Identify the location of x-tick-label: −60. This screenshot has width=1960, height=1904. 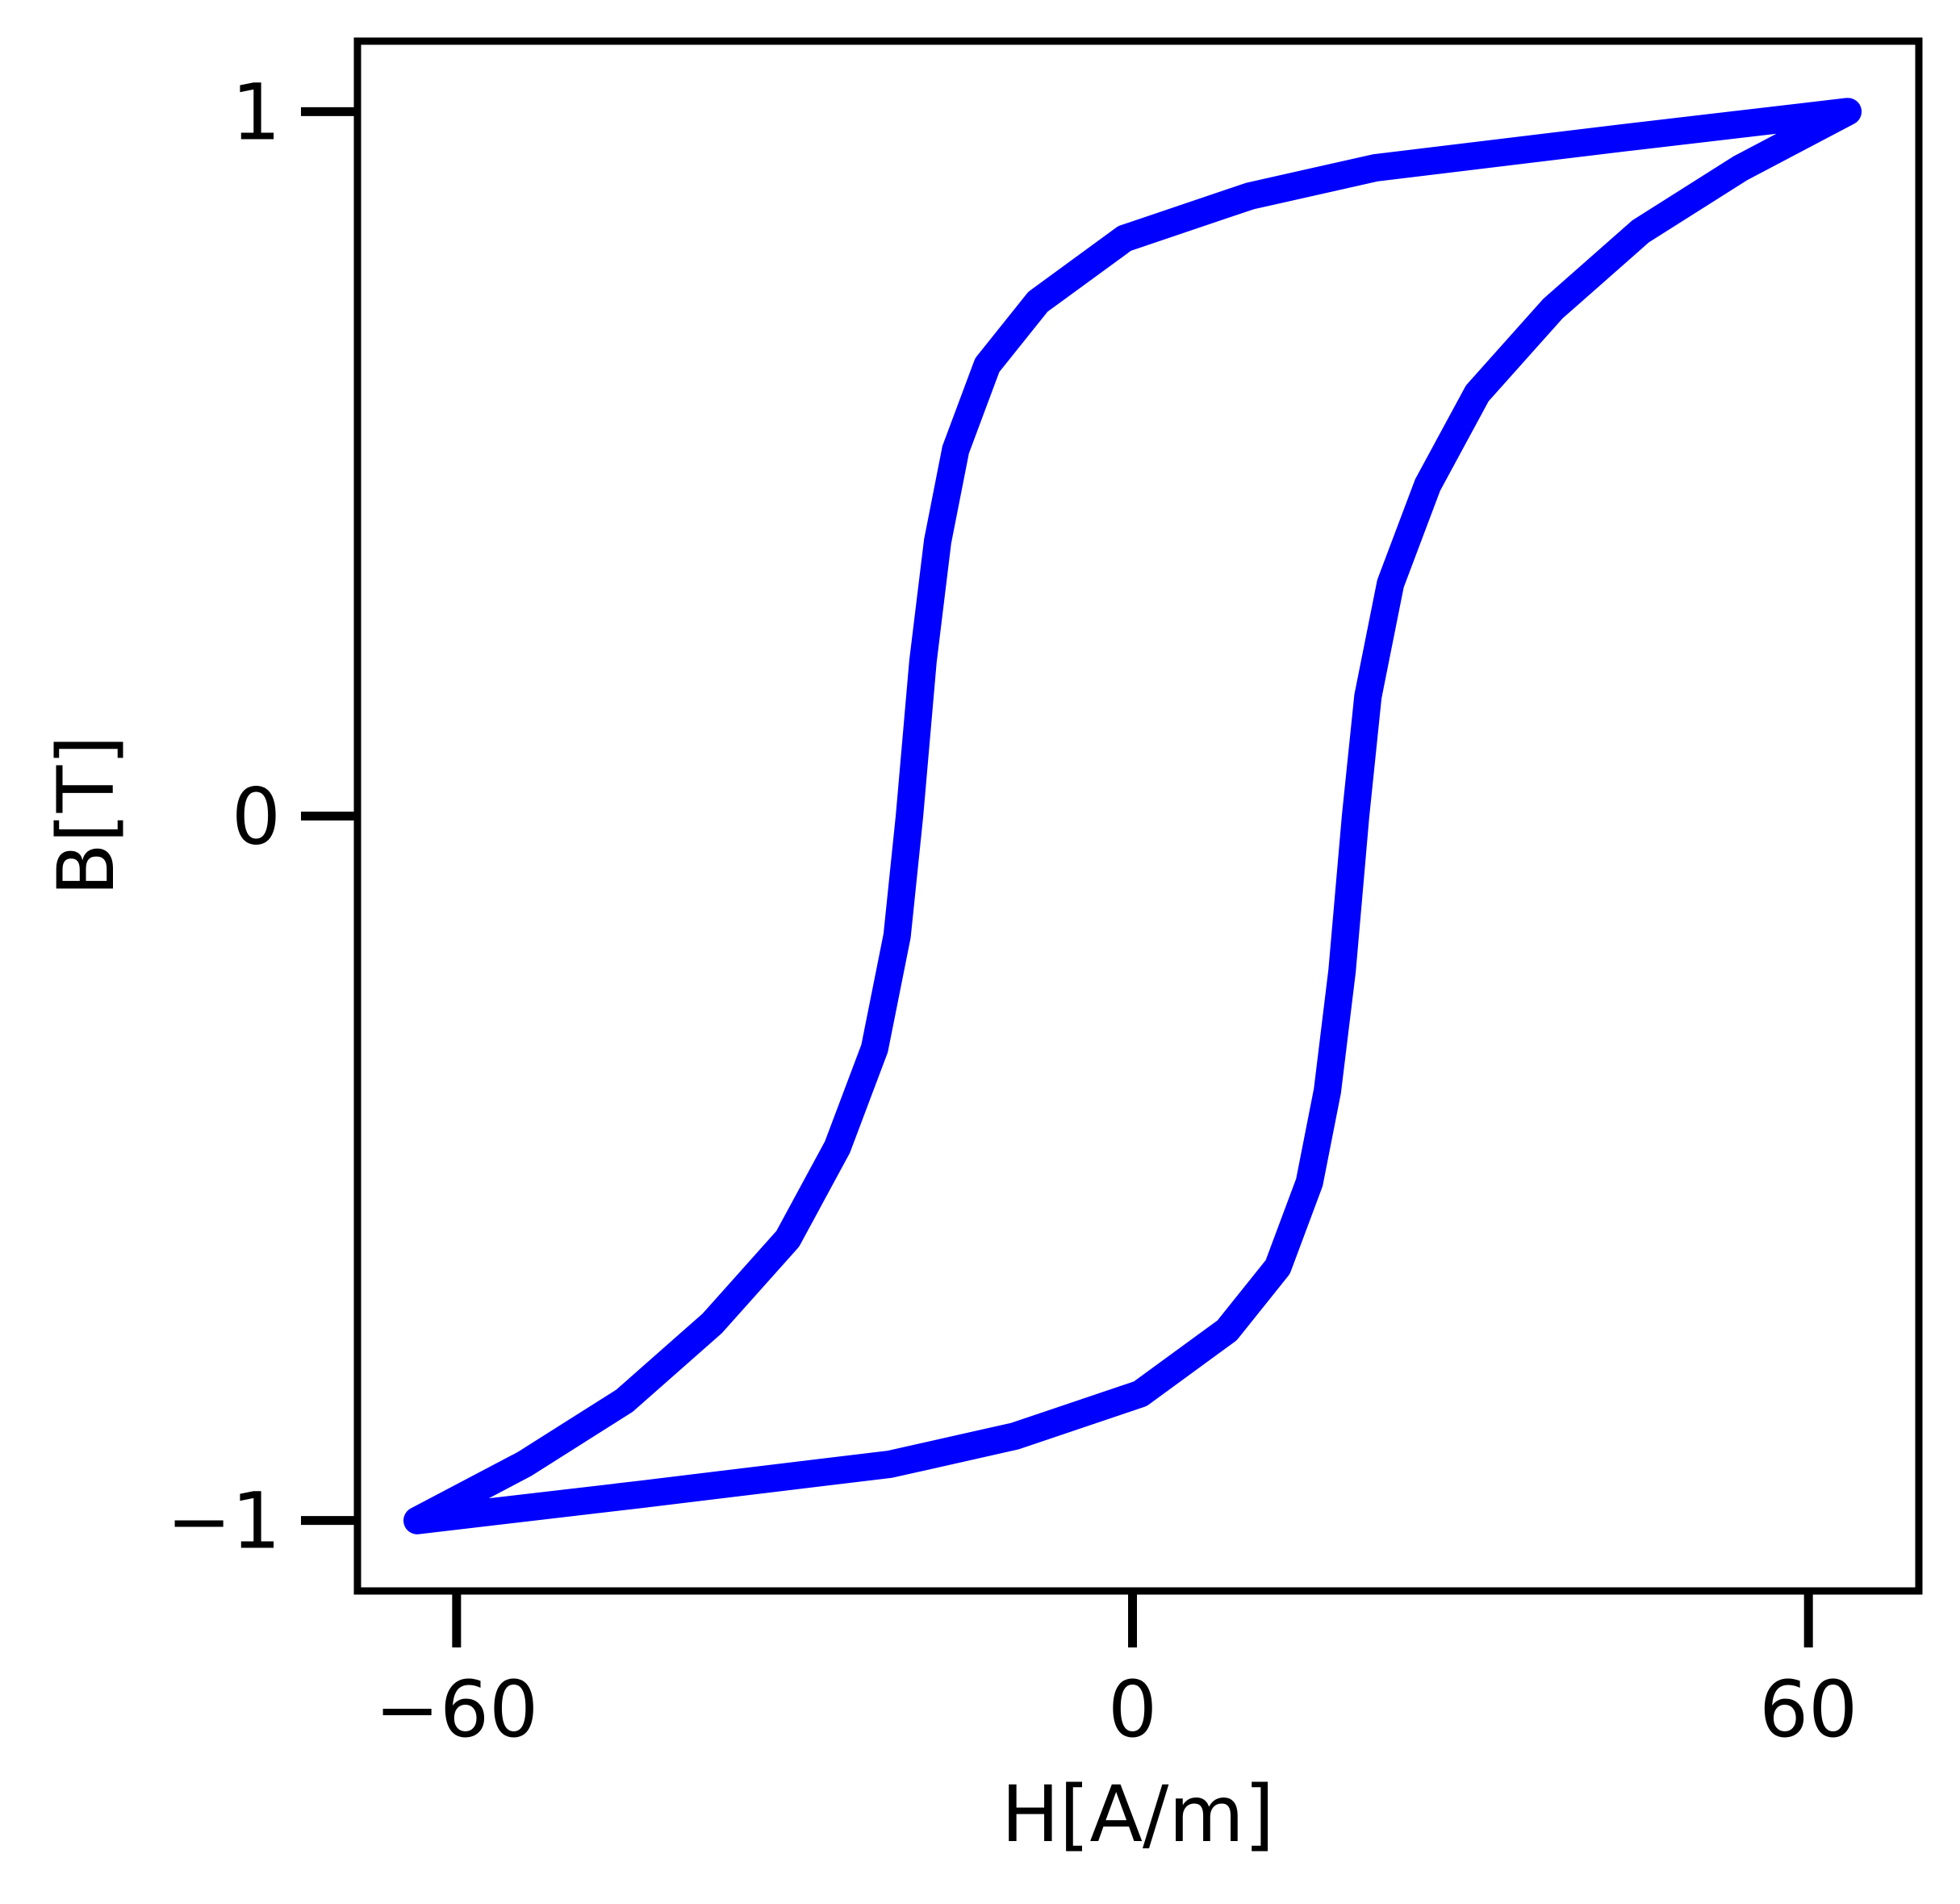
(457, 1710).